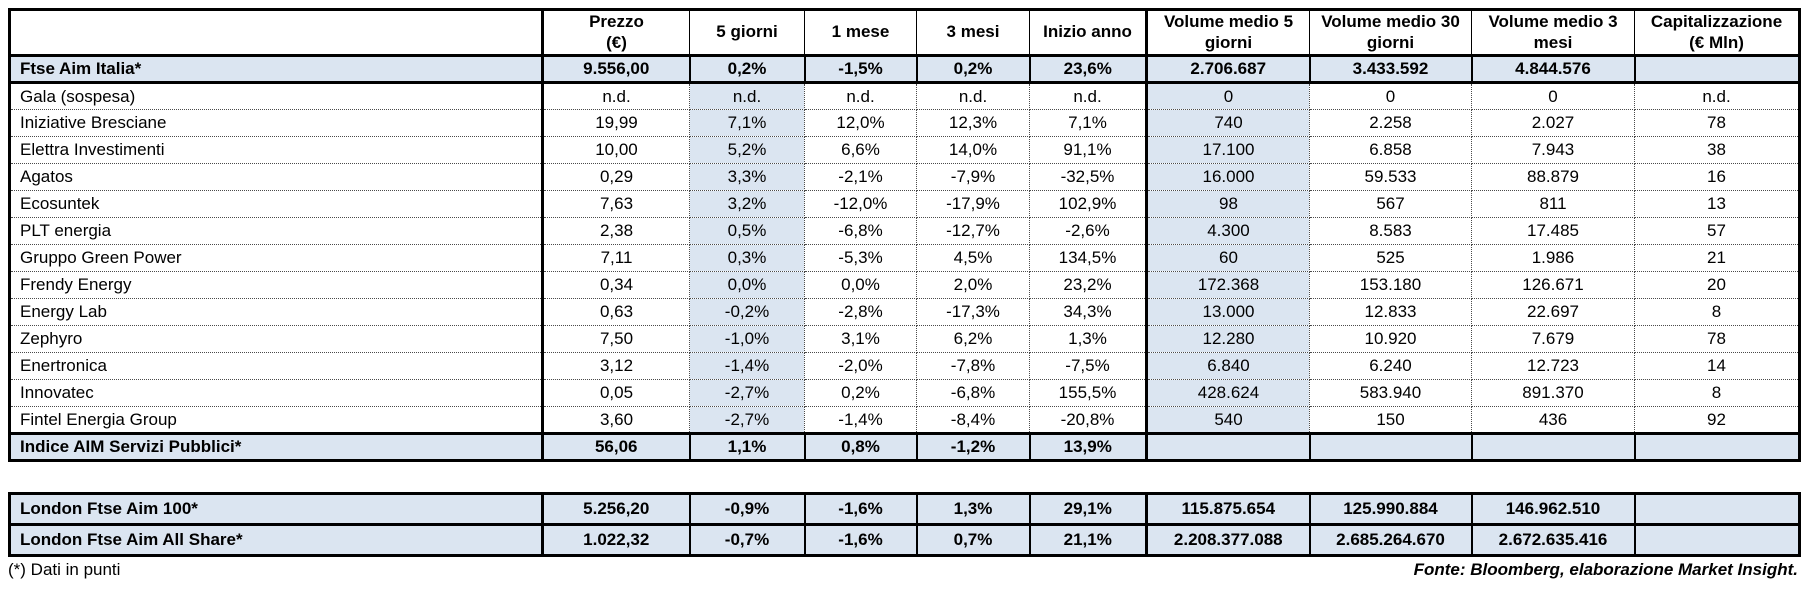 This screenshot has height=600, width=1806. What do you see at coordinates (616, 393) in the screenshot?
I see `value-cell: 0,05` at bounding box center [616, 393].